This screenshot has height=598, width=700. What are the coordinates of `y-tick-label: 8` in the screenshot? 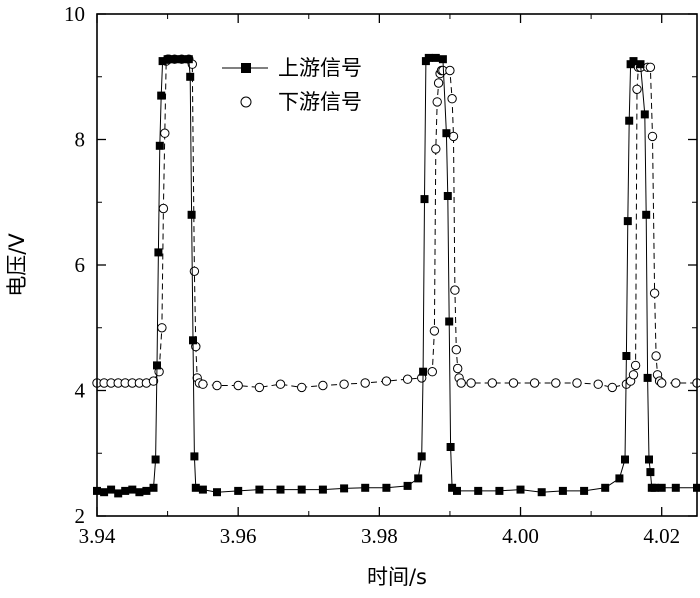 It's located at (80, 140).